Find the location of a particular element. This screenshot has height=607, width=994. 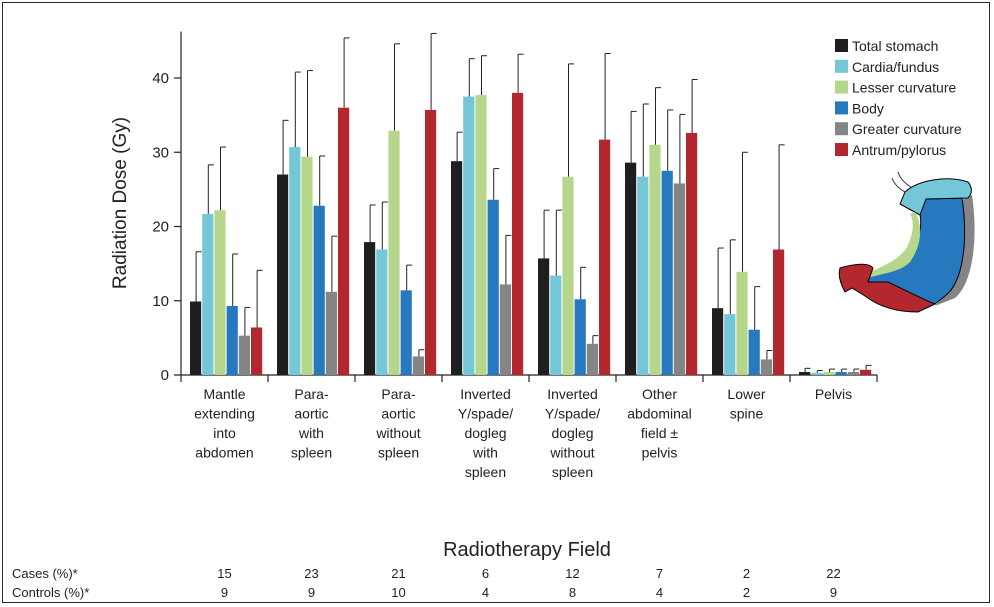

x-tick-label: without is located at coordinates (571, 453).